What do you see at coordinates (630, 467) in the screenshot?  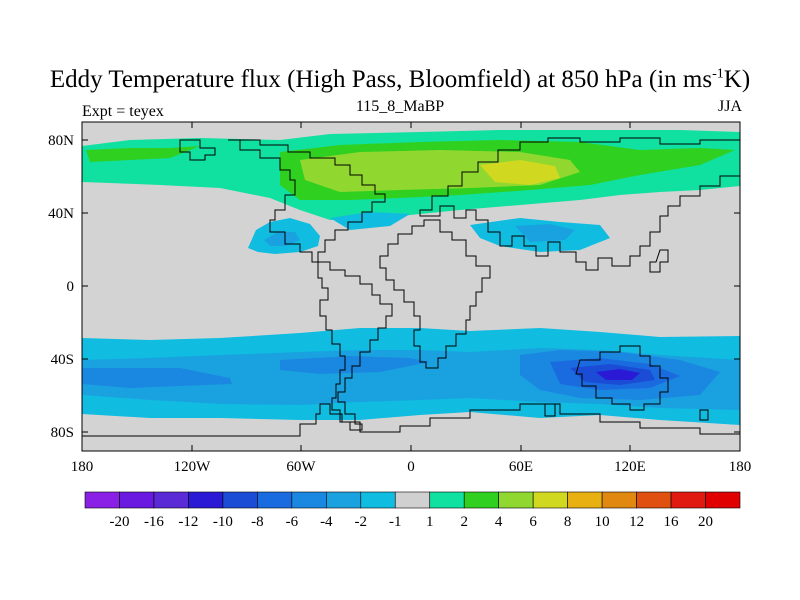 I see `lon-label-120e: 120E` at bounding box center [630, 467].